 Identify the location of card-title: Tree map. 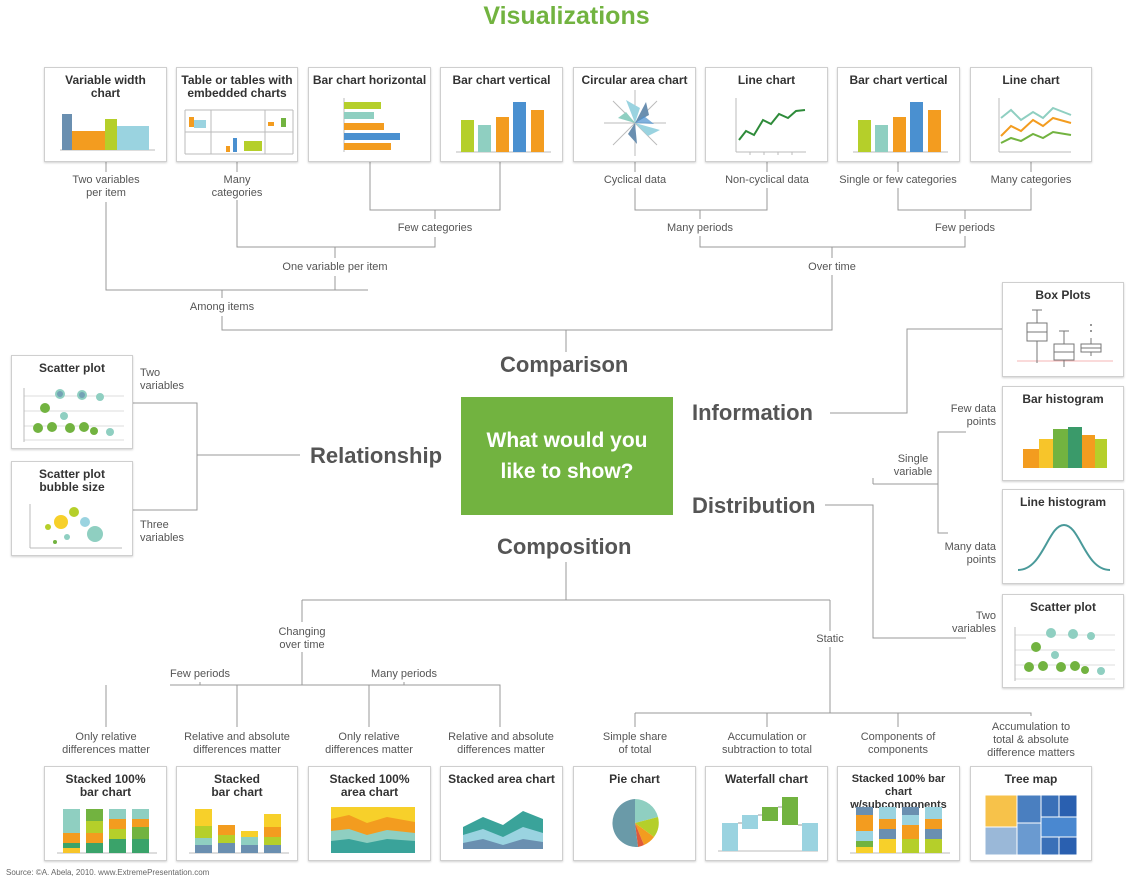
(1031, 779).